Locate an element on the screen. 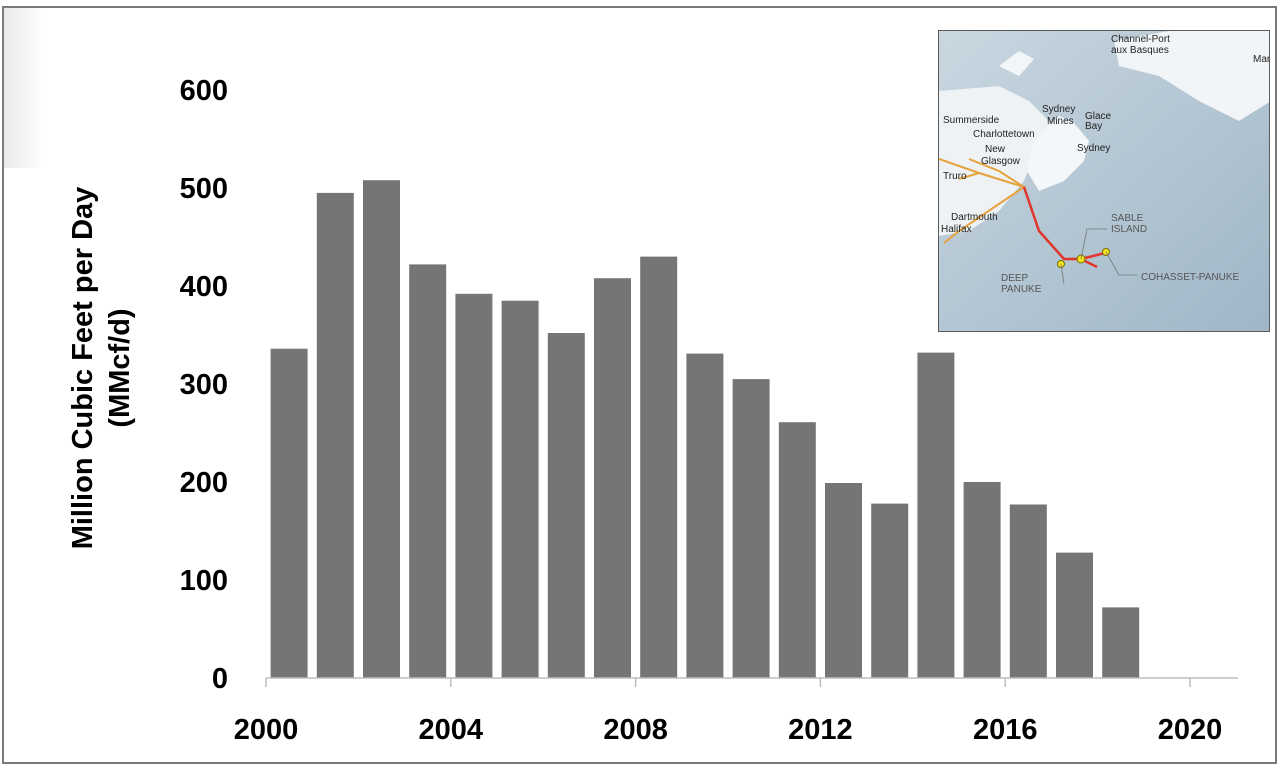 This screenshot has width=1281, height=768. y-tick-label: 600 is located at coordinates (204, 91).